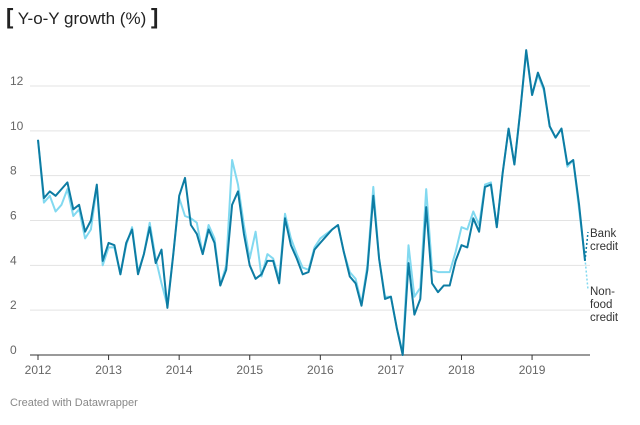 Image resolution: width=640 pixels, height=425 pixels. What do you see at coordinates (38, 370) in the screenshot?
I see `x-tick-label: 2012` at bounding box center [38, 370].